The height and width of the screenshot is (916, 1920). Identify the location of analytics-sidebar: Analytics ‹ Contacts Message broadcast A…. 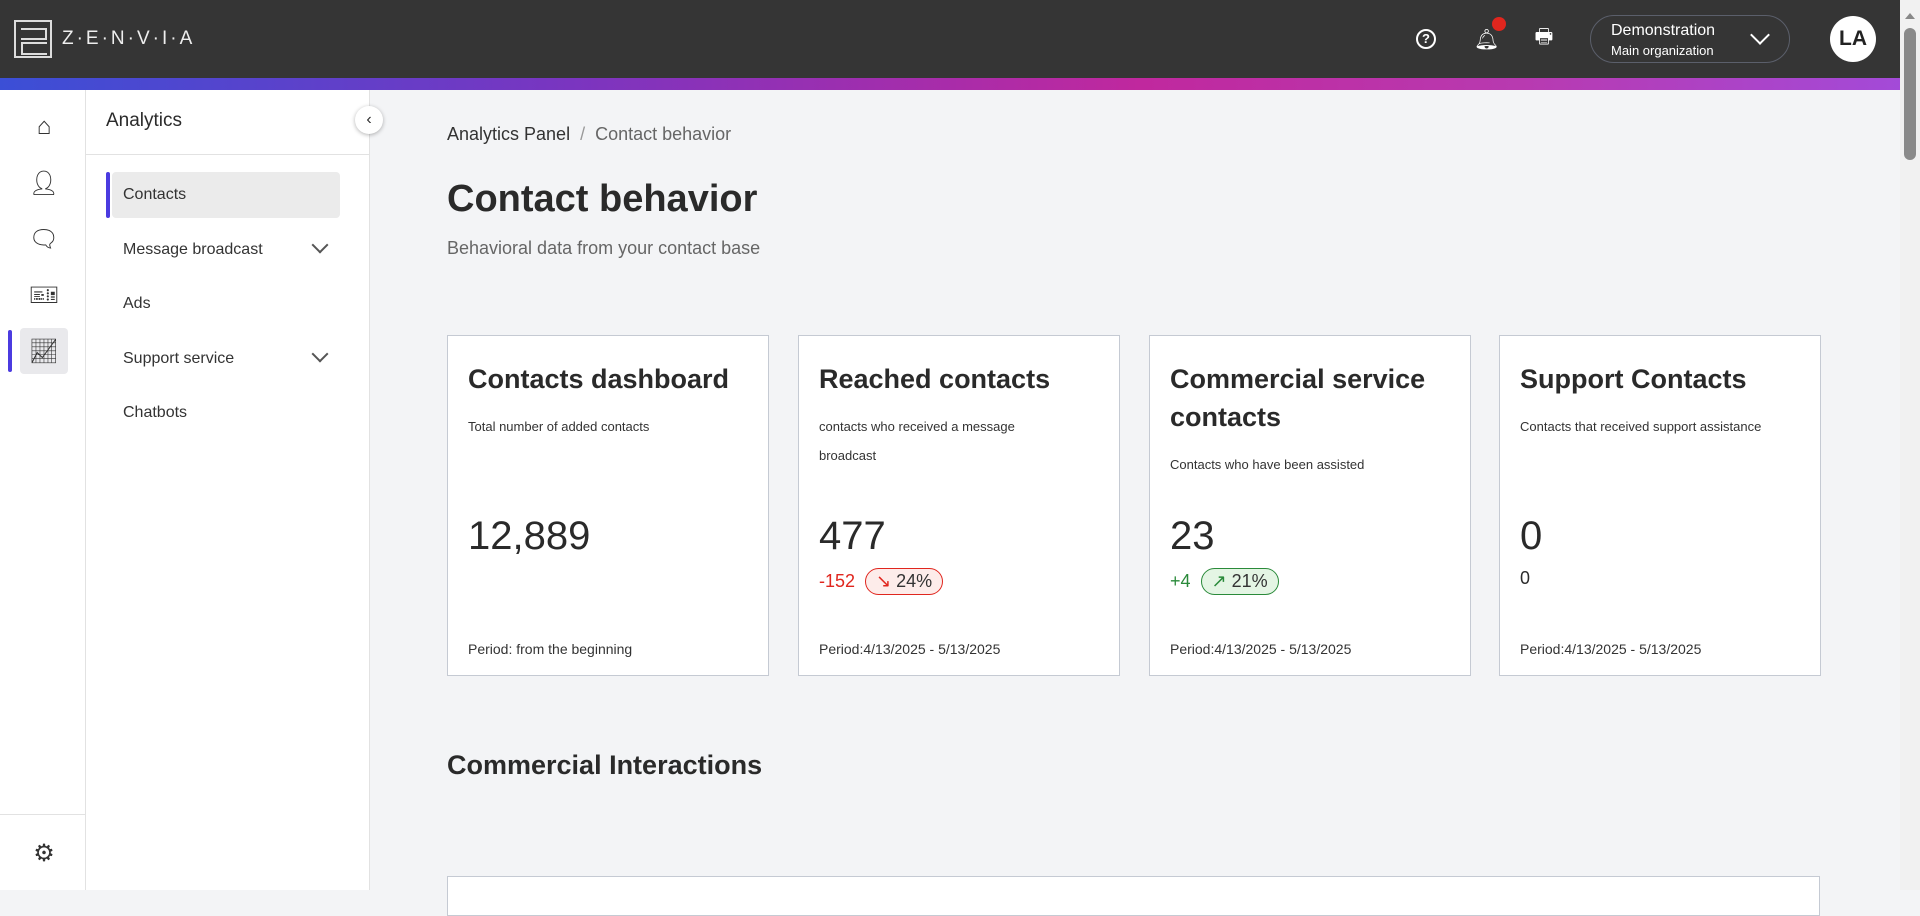
(234, 490).